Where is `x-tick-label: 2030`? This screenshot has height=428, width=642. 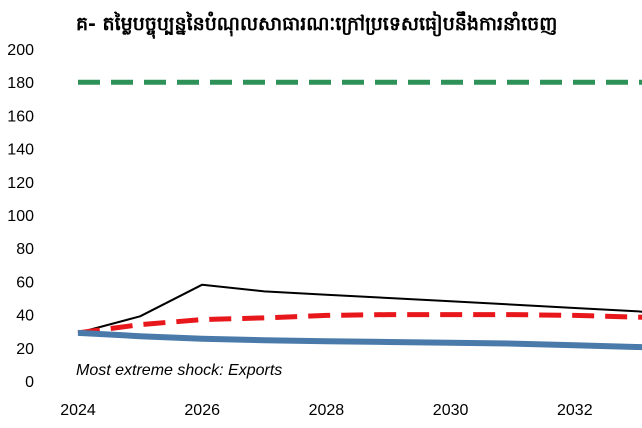 x-tick-label: 2030 is located at coordinates (451, 410).